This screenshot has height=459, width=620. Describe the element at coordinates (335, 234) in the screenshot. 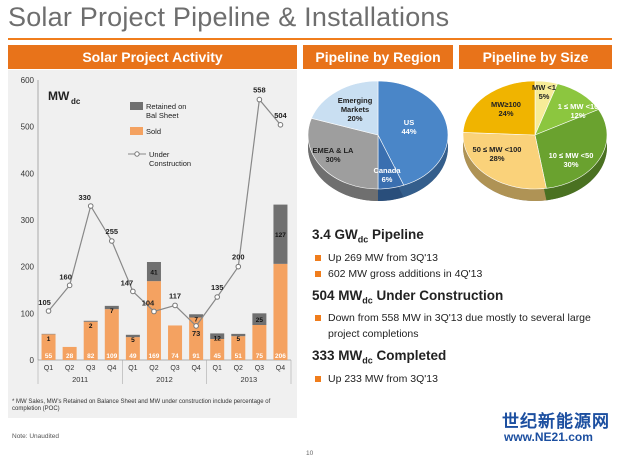

I see `metric-value: 3.4 GW` at that location.